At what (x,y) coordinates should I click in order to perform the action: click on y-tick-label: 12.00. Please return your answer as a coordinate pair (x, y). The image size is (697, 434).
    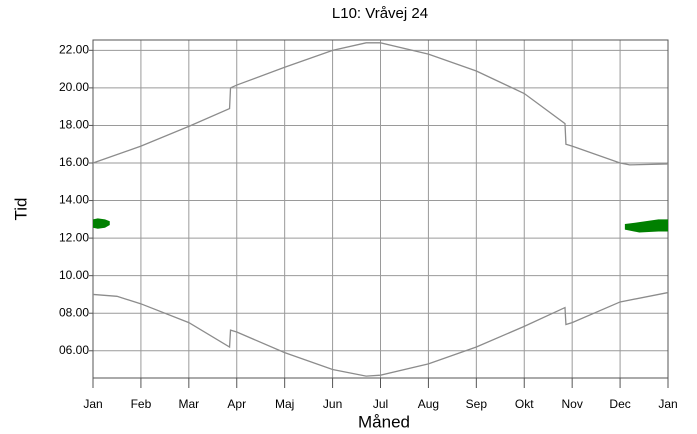
    Looking at the image, I should click on (74, 237).